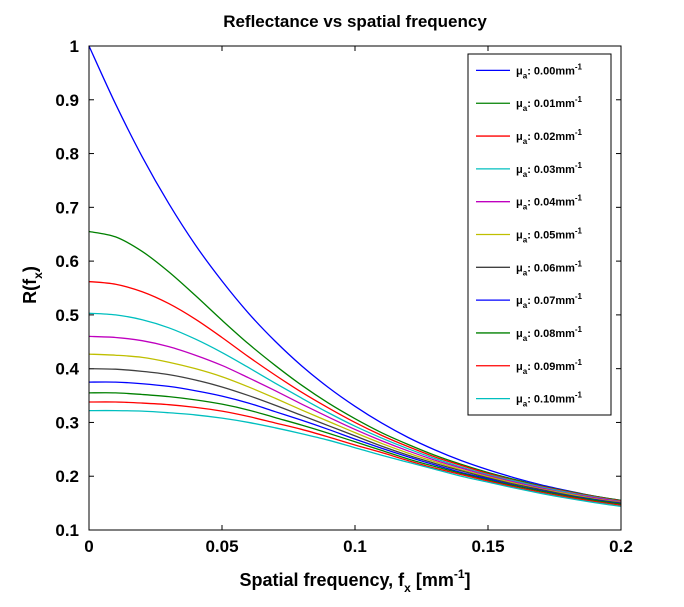  Describe the element at coordinates (549, 170) in the screenshot. I see `legend-entry: μa: 0.03mm-1` at that location.